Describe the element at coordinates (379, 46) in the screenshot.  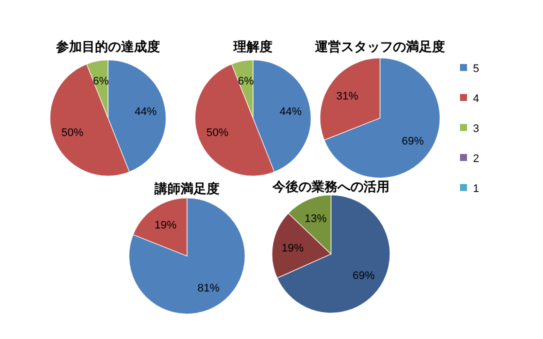
I see `chart-title: 運営スタッフの満足度` at that location.